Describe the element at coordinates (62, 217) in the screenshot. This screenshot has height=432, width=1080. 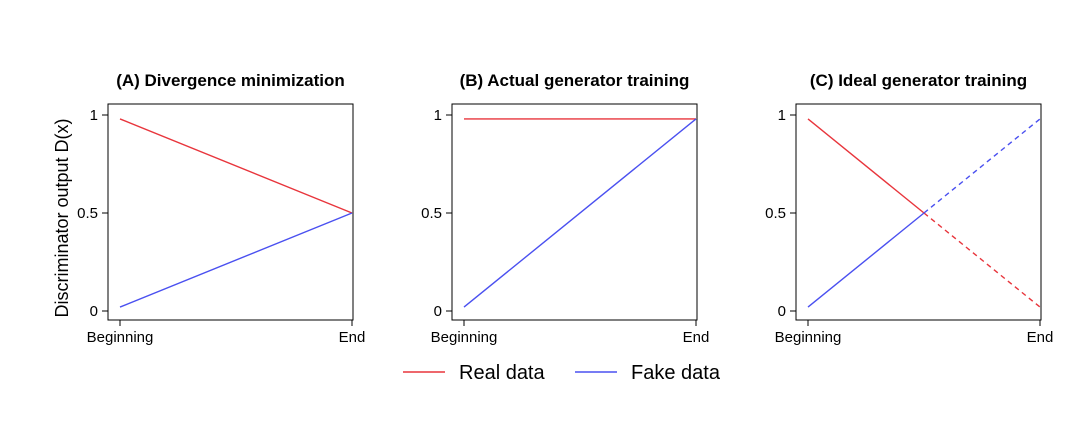
I see `y-axis-label: Discriminator output D(x)` at that location.